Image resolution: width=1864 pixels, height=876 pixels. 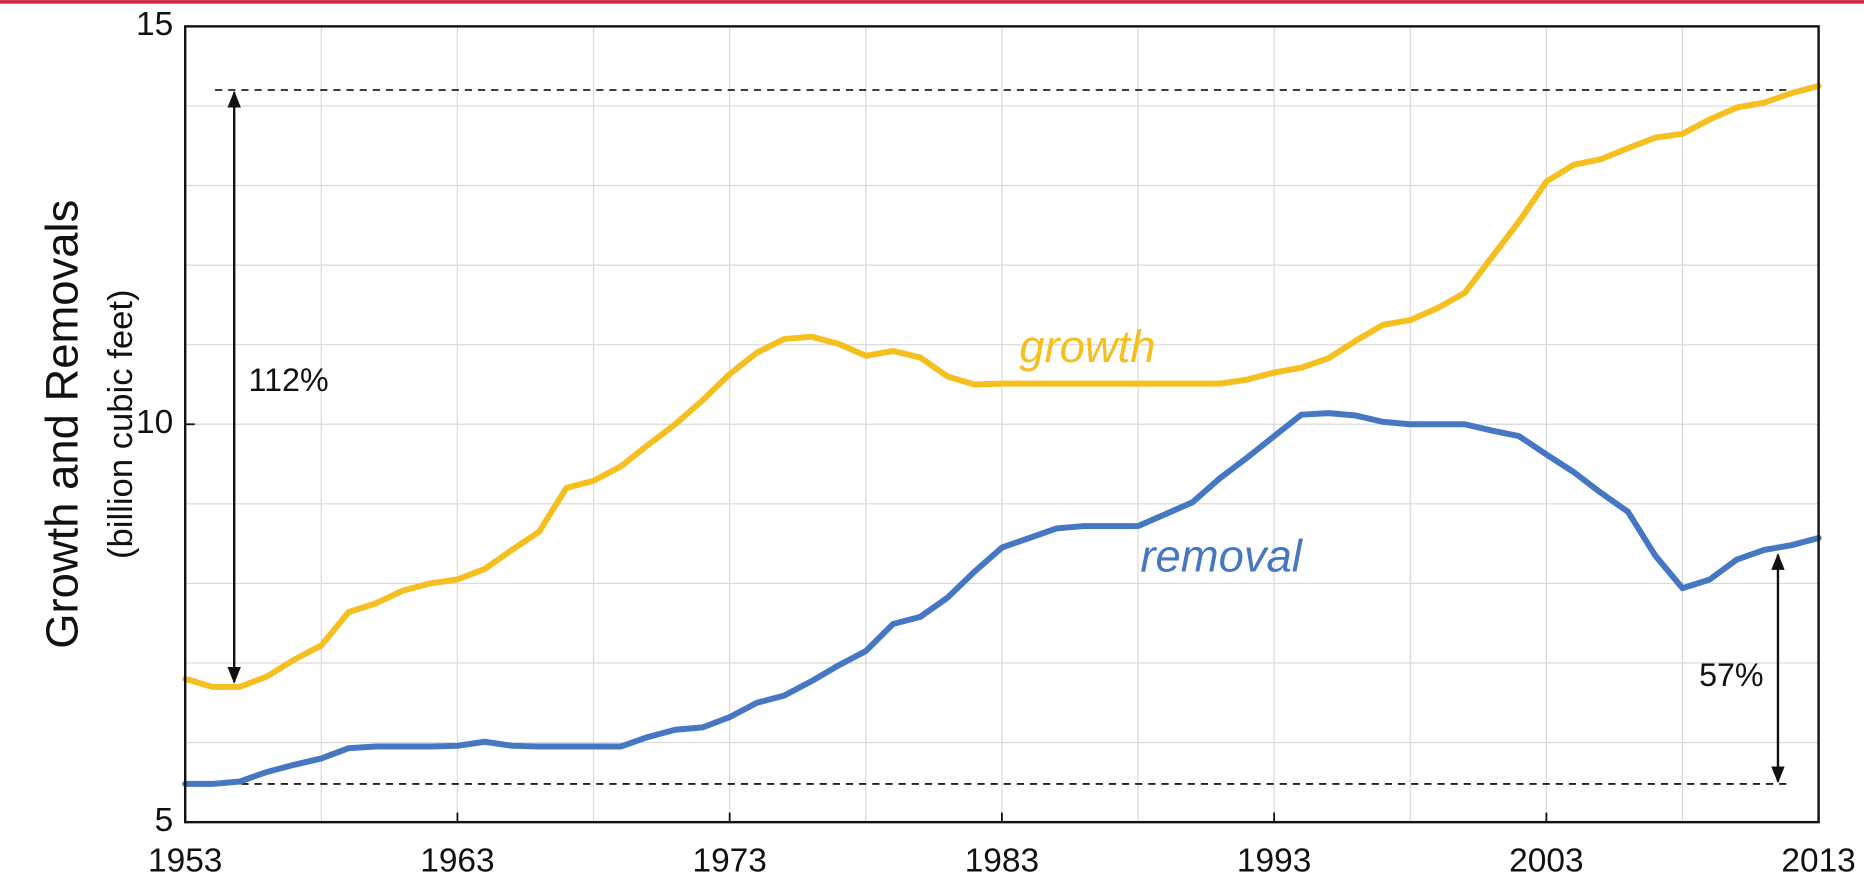 What do you see at coordinates (1002, 859) in the screenshot?
I see `x-tick-label: 1983` at bounding box center [1002, 859].